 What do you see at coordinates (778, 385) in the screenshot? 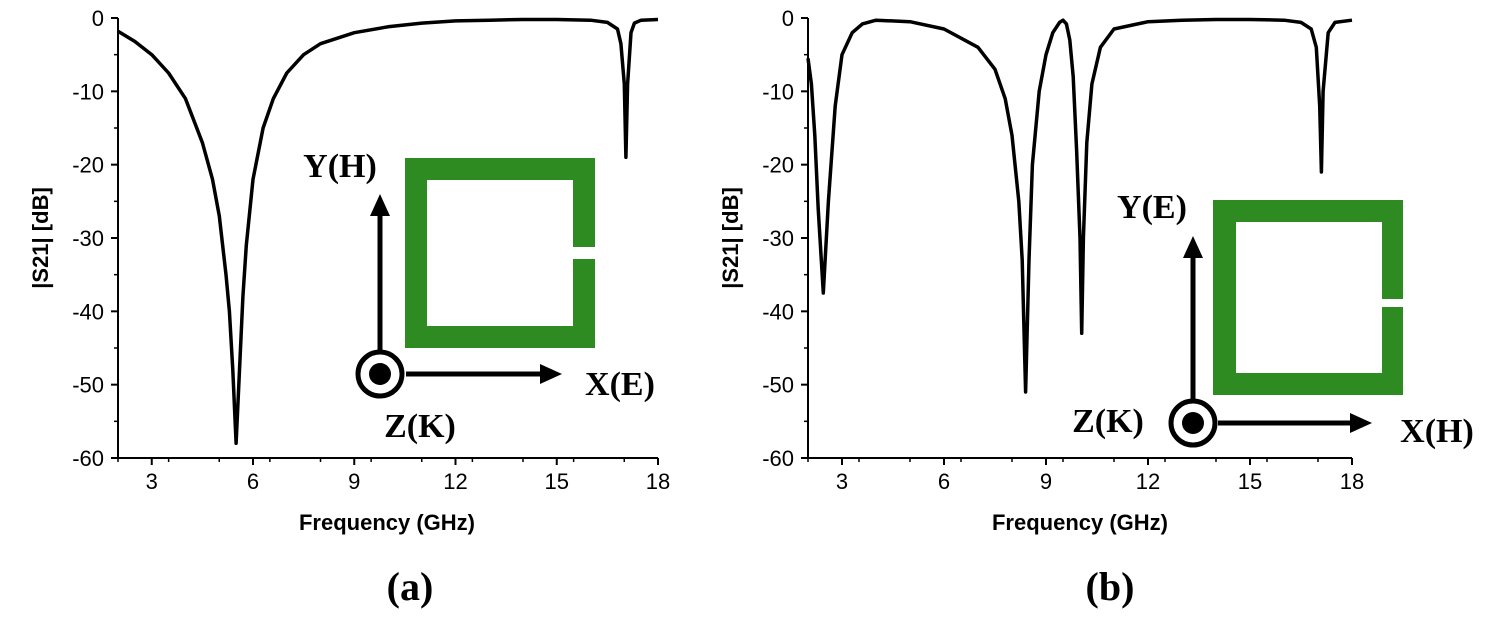
I see `y-tick-label-b-5: -50` at bounding box center [778, 385].